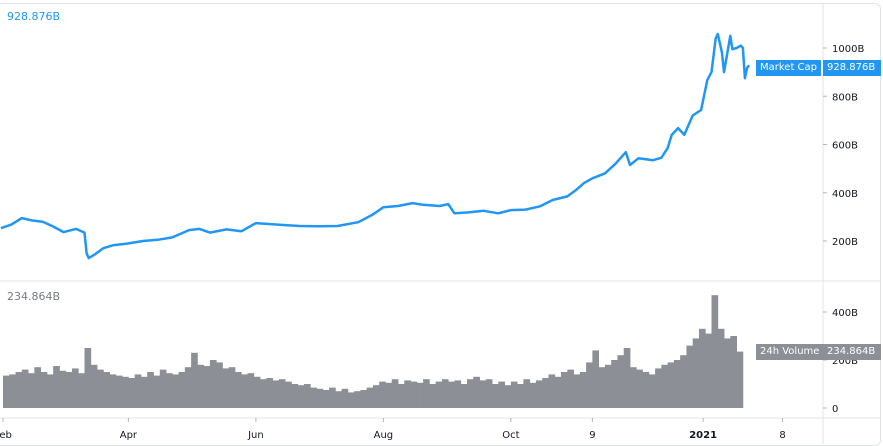 The height and width of the screenshot is (446, 883). Describe the element at coordinates (592, 435) in the screenshot. I see `x-tick-label: 9` at that location.